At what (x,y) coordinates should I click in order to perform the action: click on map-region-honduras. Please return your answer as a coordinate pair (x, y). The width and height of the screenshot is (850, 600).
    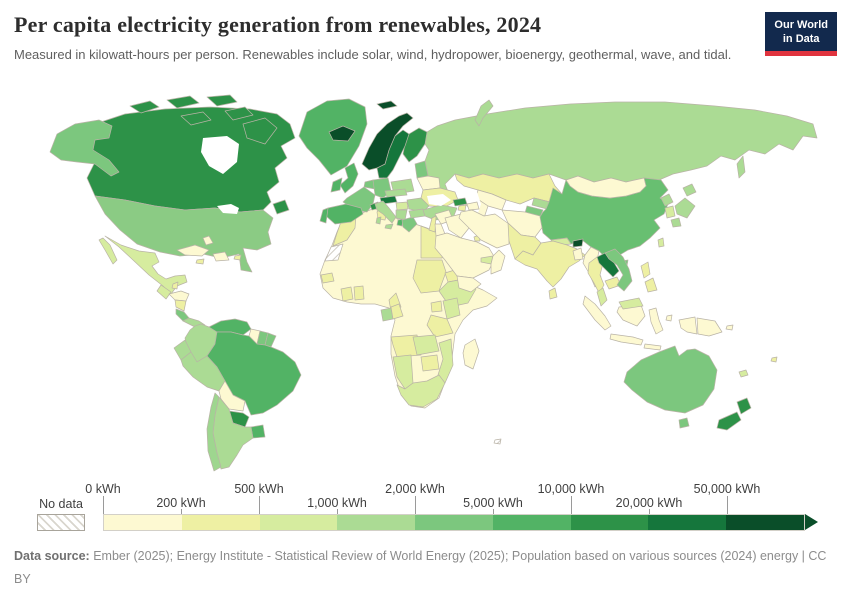
    Looking at the image, I should click on (179, 296).